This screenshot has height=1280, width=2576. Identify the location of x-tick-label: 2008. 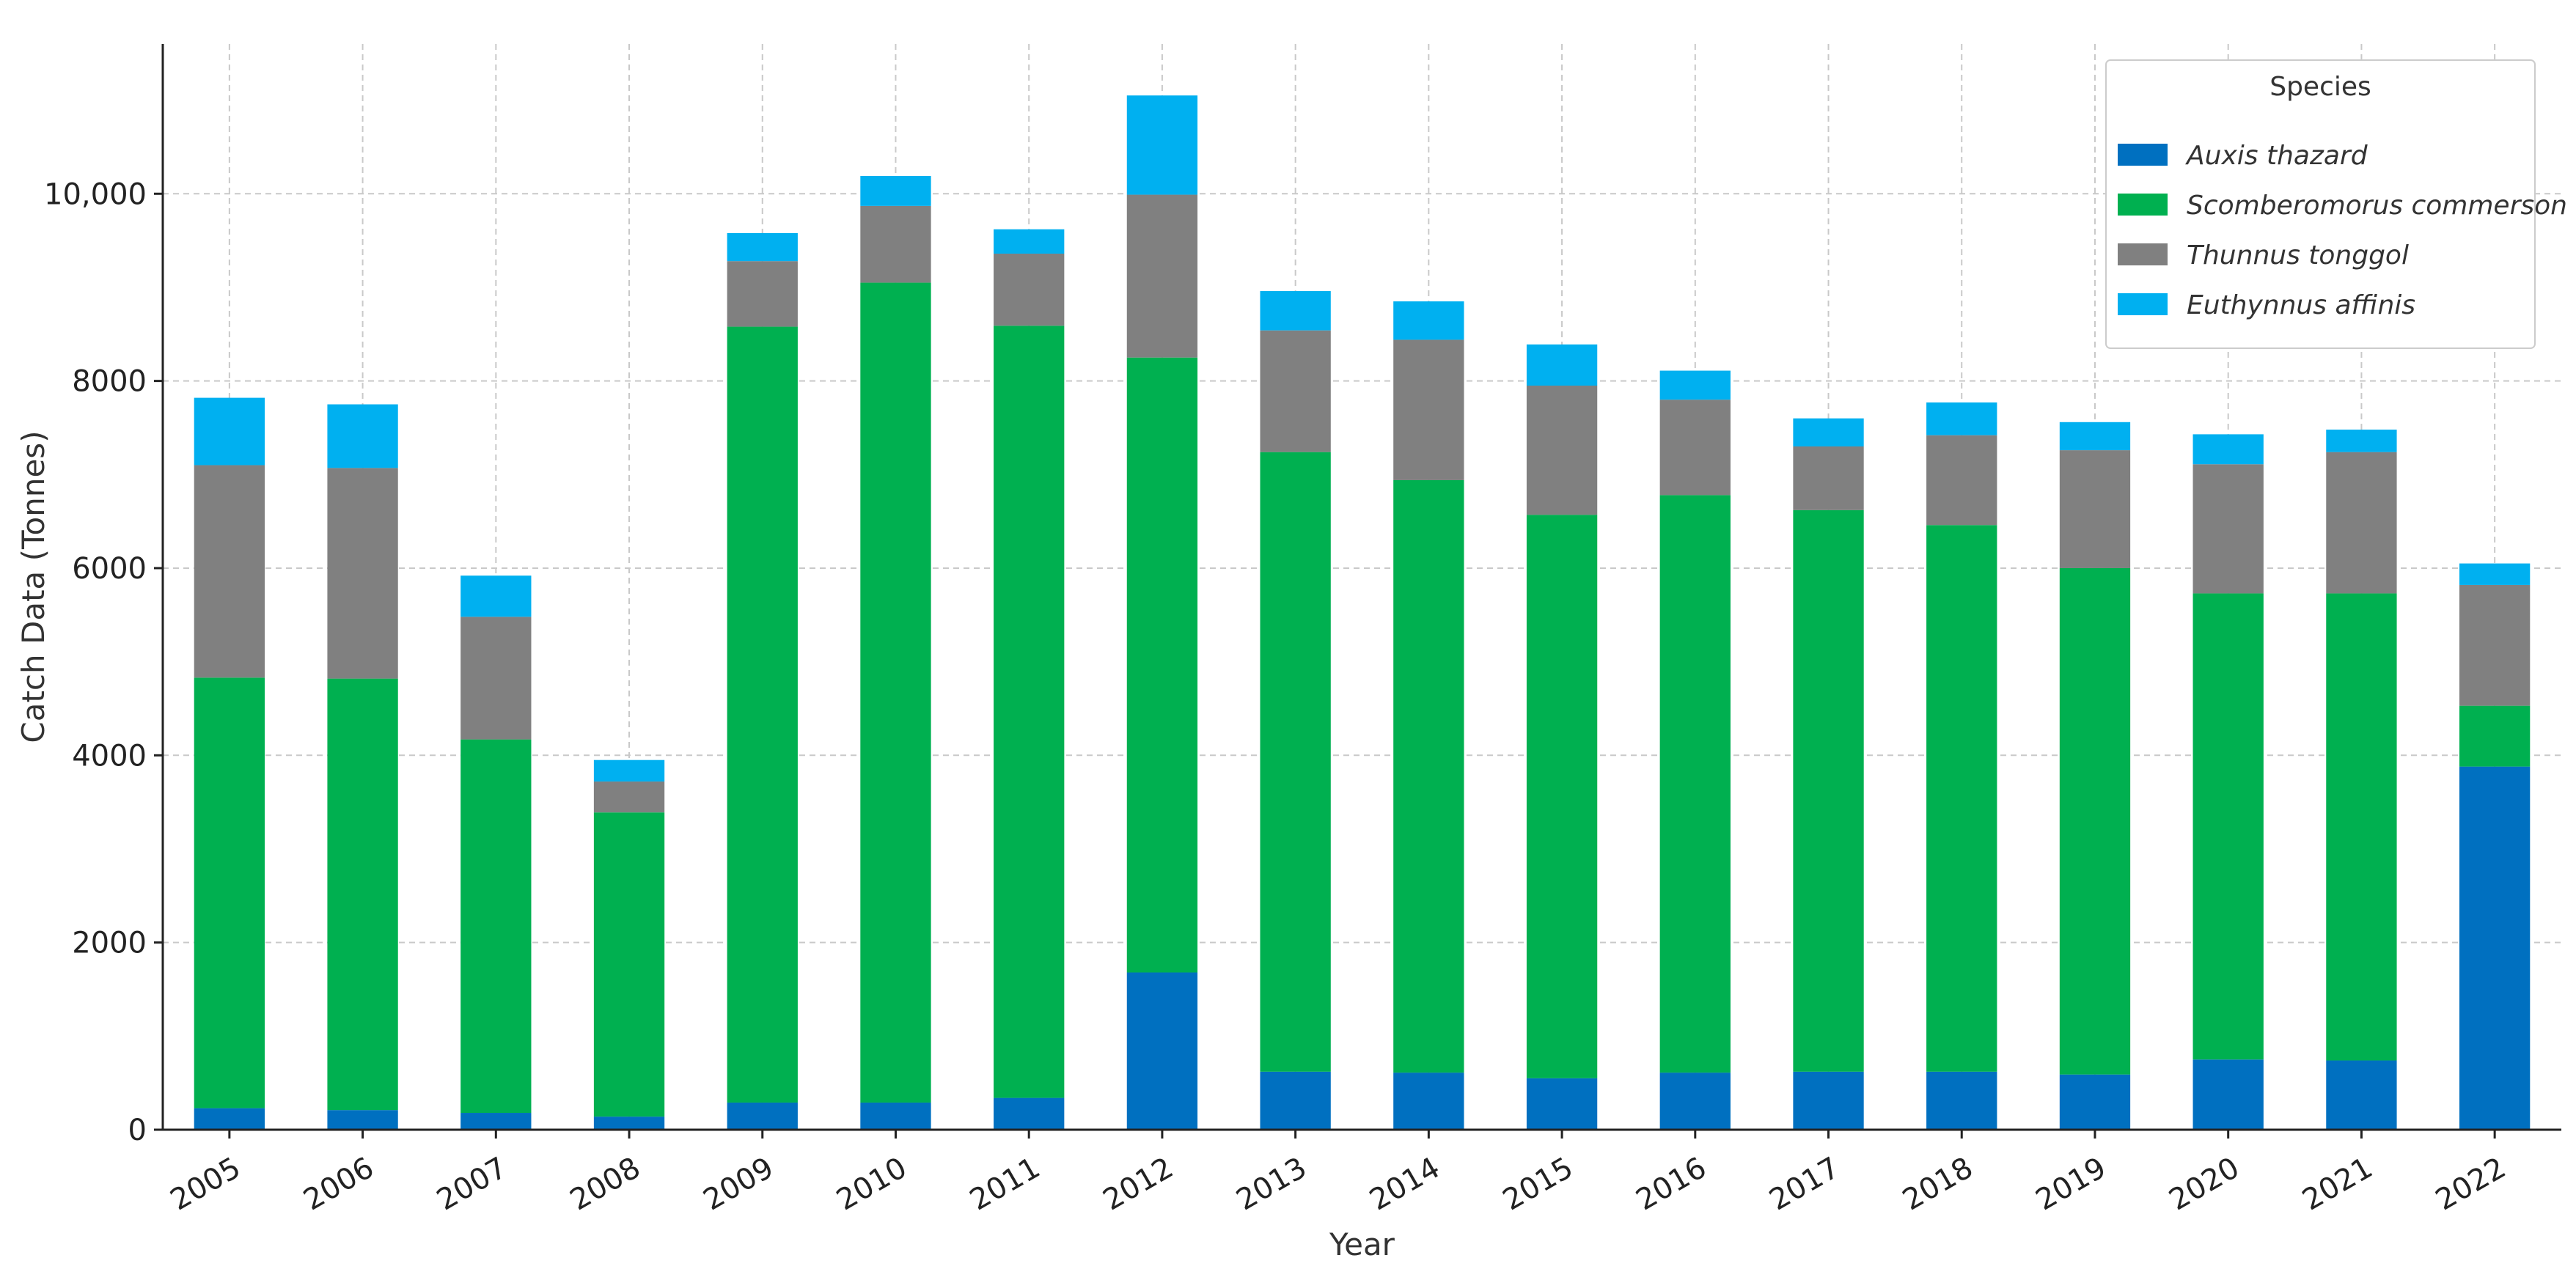
(605, 1184).